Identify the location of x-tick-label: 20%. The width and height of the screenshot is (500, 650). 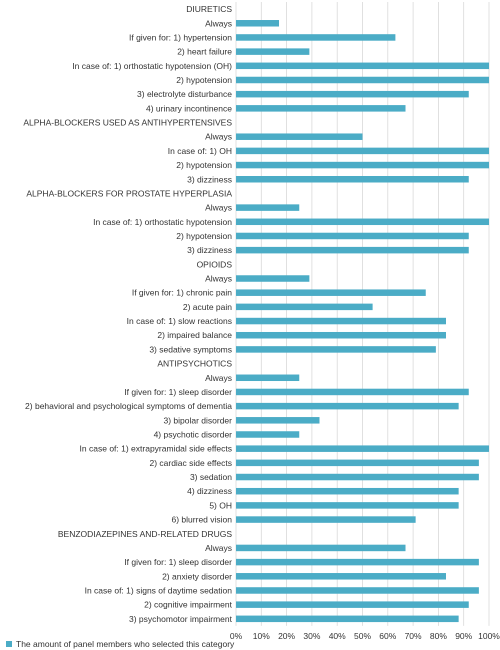
(286, 636).